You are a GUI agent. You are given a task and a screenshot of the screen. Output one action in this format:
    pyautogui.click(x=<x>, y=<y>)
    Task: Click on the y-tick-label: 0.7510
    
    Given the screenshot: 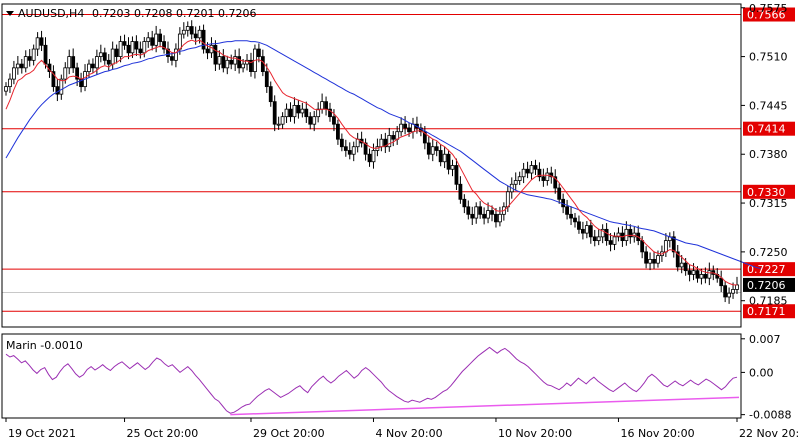 What is the action you would take?
    pyautogui.click(x=768, y=57)
    